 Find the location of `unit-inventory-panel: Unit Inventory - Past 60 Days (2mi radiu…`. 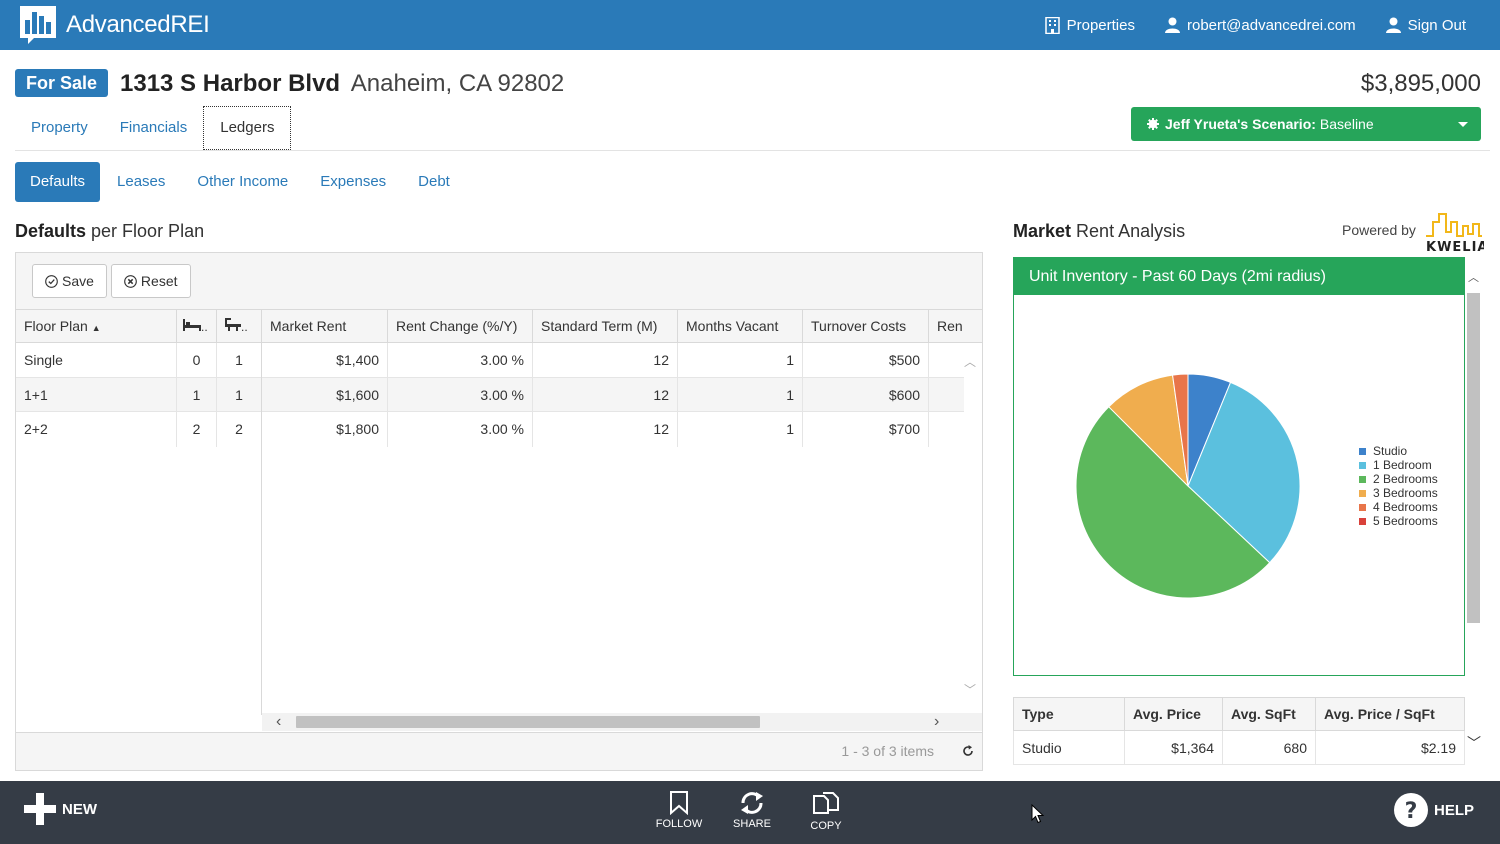

unit-inventory-panel: Unit Inventory - Past 60 Days (2mi radiu… is located at coordinates (1239, 466).